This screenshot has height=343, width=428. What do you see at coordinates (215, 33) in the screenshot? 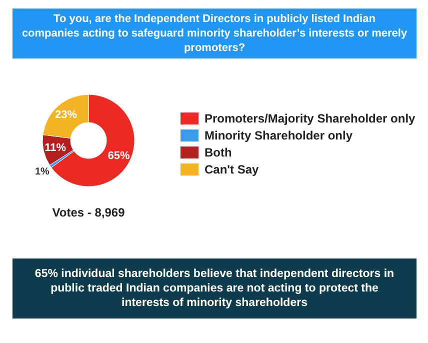
I see `chart-title: To you, are the Independent Directors in publicly listed Indian companies acting to safeguard minority shareholder’s interests or merely promoters?` at bounding box center [215, 33].